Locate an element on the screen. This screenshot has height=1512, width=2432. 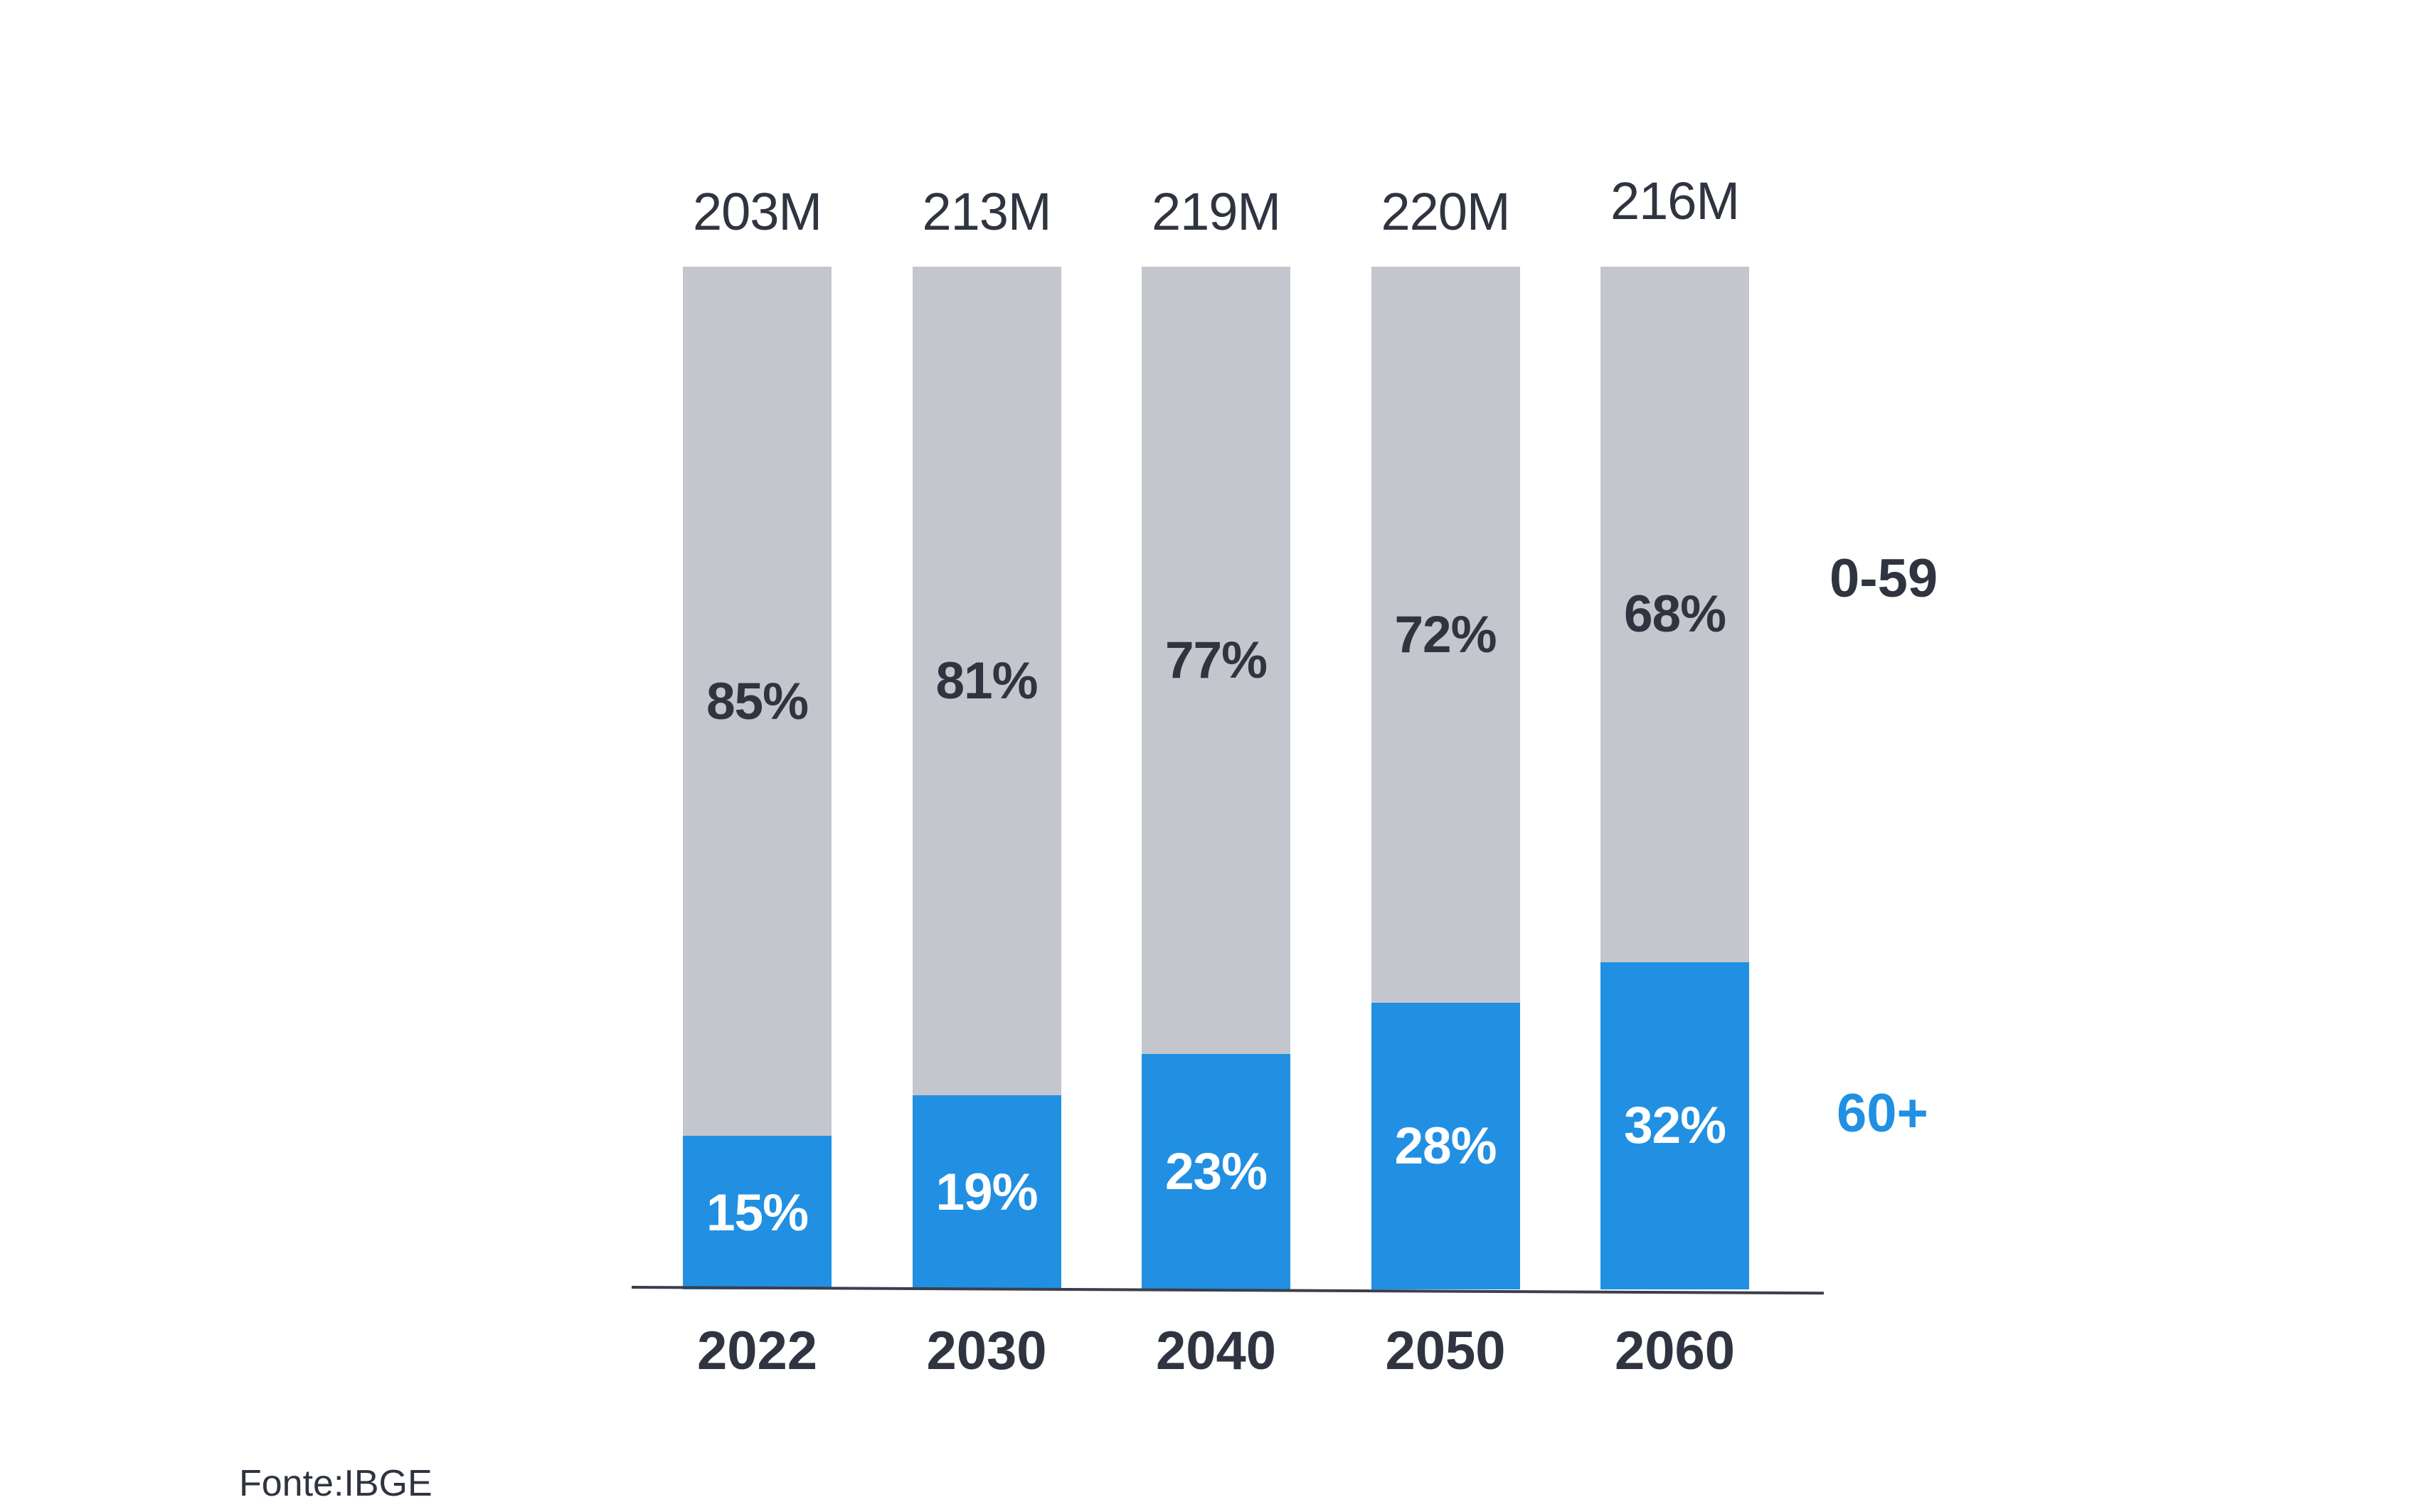
year-label: 2060 is located at coordinates (1675, 1351).